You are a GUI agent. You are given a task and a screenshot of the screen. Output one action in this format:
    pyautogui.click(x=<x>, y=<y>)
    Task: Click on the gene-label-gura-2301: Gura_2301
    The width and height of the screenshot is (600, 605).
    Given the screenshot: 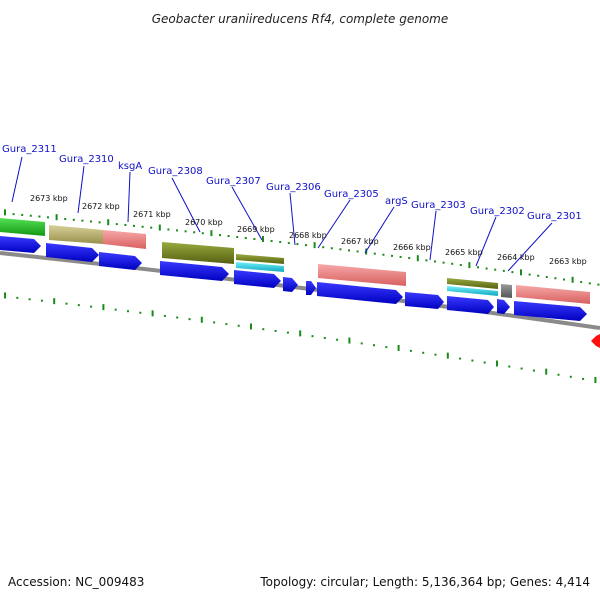 What is the action you would take?
    pyautogui.click(x=554, y=216)
    